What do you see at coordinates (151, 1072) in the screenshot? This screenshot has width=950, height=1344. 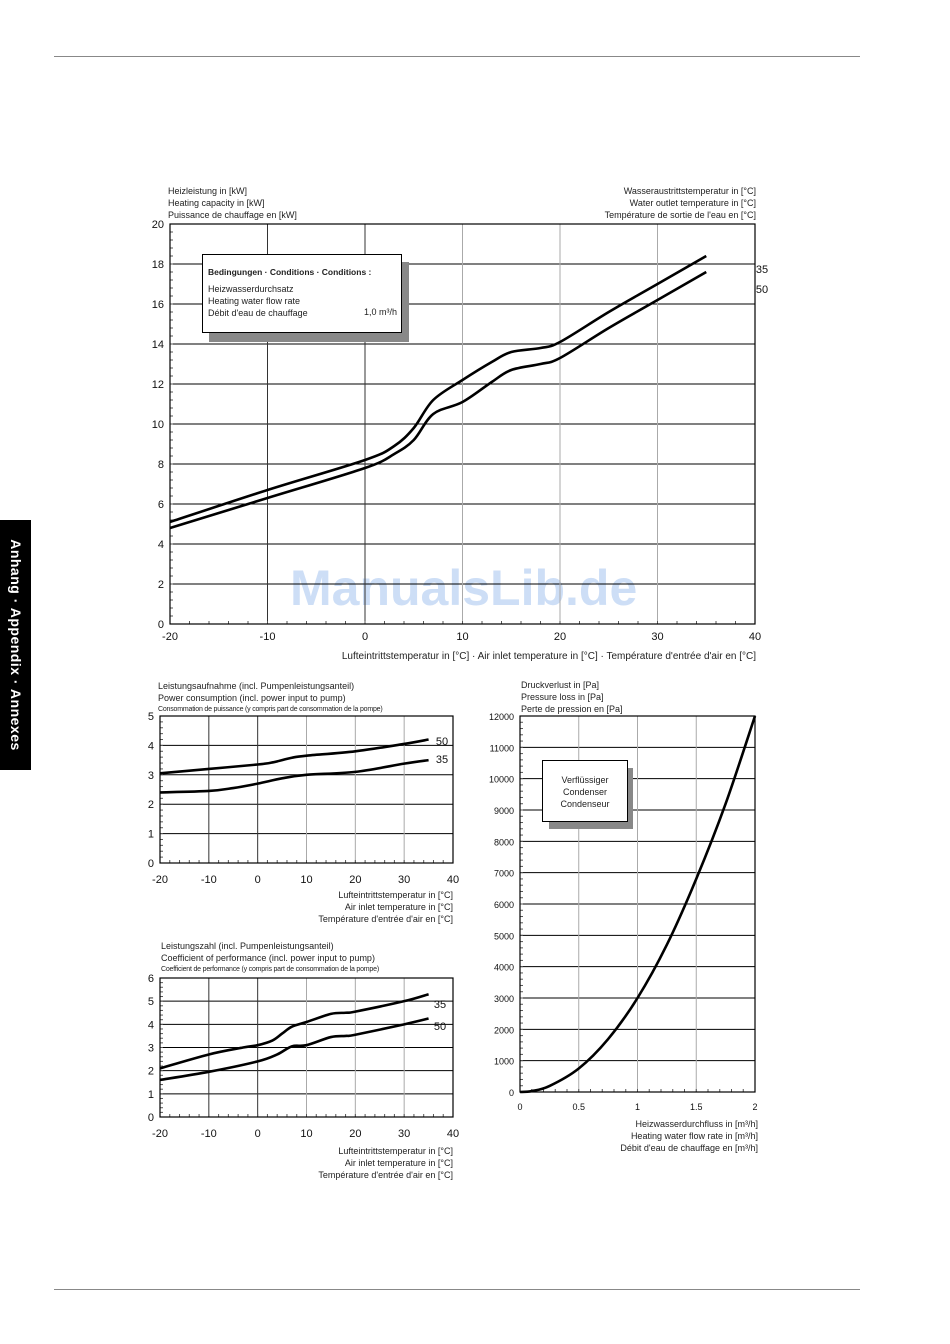 I see `cop-ytick-label: 2` at bounding box center [151, 1072].